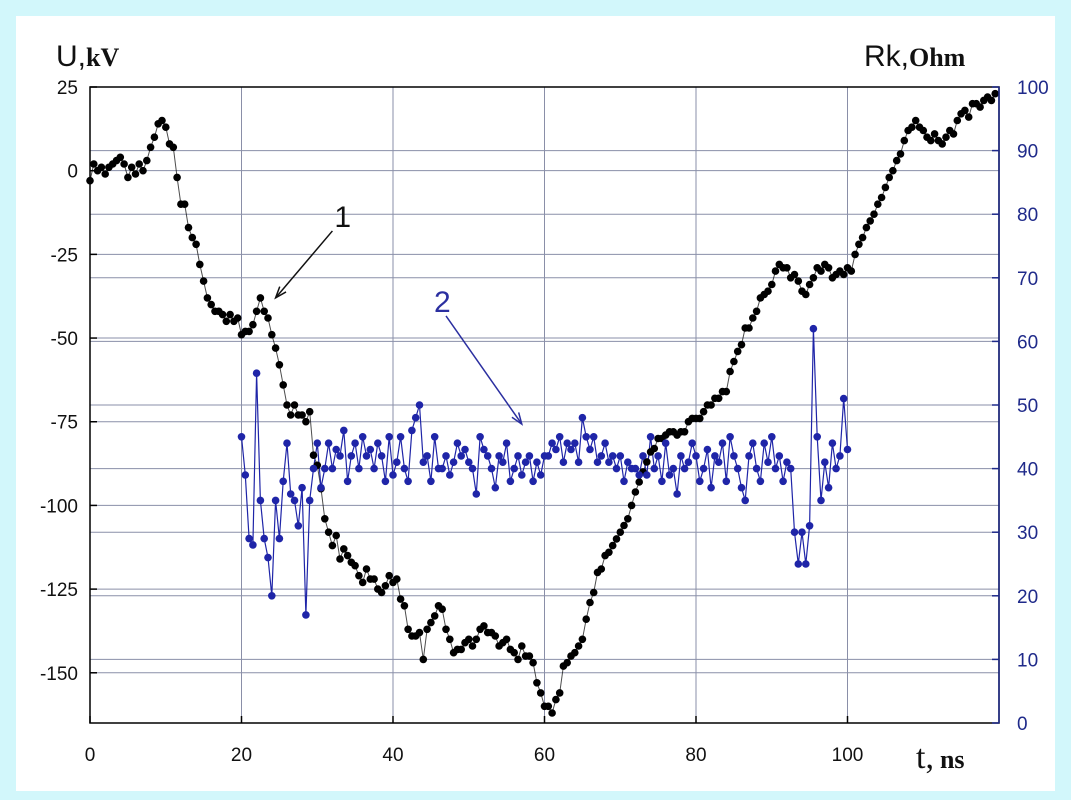  What do you see at coordinates (64, 255) in the screenshot?
I see `y-left-tick-label: -25` at bounding box center [64, 255].